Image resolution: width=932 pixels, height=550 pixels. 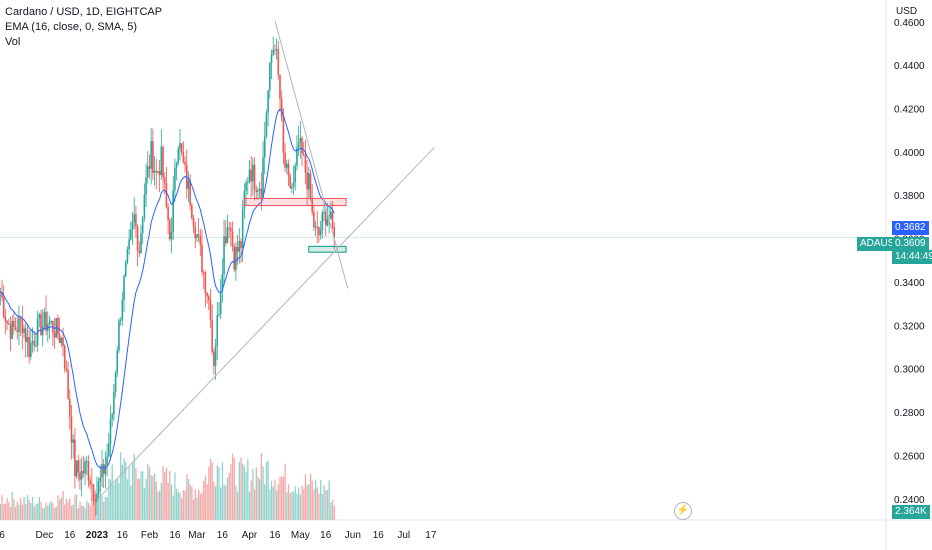 What do you see at coordinates (907, 11) in the screenshot?
I see `price-axis-unit: USD` at bounding box center [907, 11].